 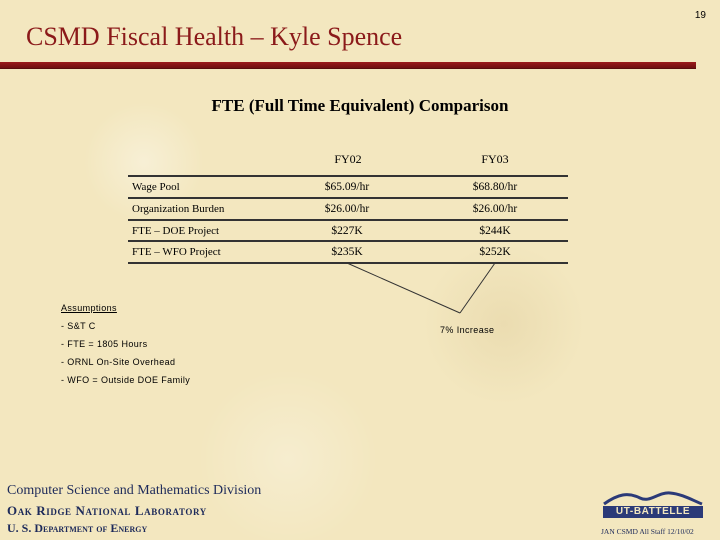 I want to click on cell-fte-doe-project-fy03: $244K, so click(x=495, y=231).